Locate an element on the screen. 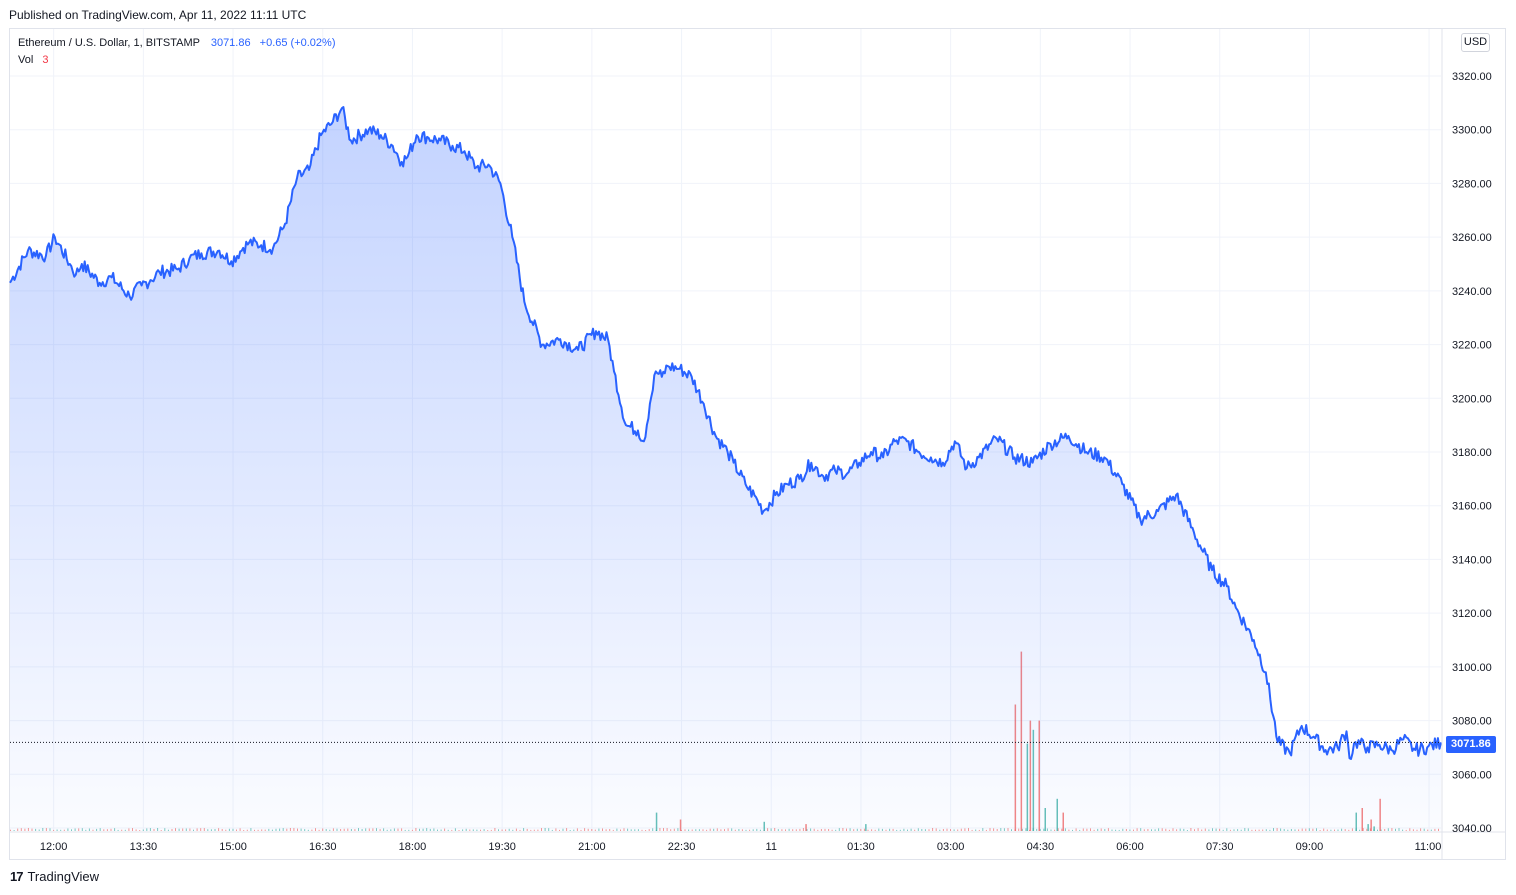 The width and height of the screenshot is (1516, 895). y-tick-label: 3140.00 is located at coordinates (1472, 560).